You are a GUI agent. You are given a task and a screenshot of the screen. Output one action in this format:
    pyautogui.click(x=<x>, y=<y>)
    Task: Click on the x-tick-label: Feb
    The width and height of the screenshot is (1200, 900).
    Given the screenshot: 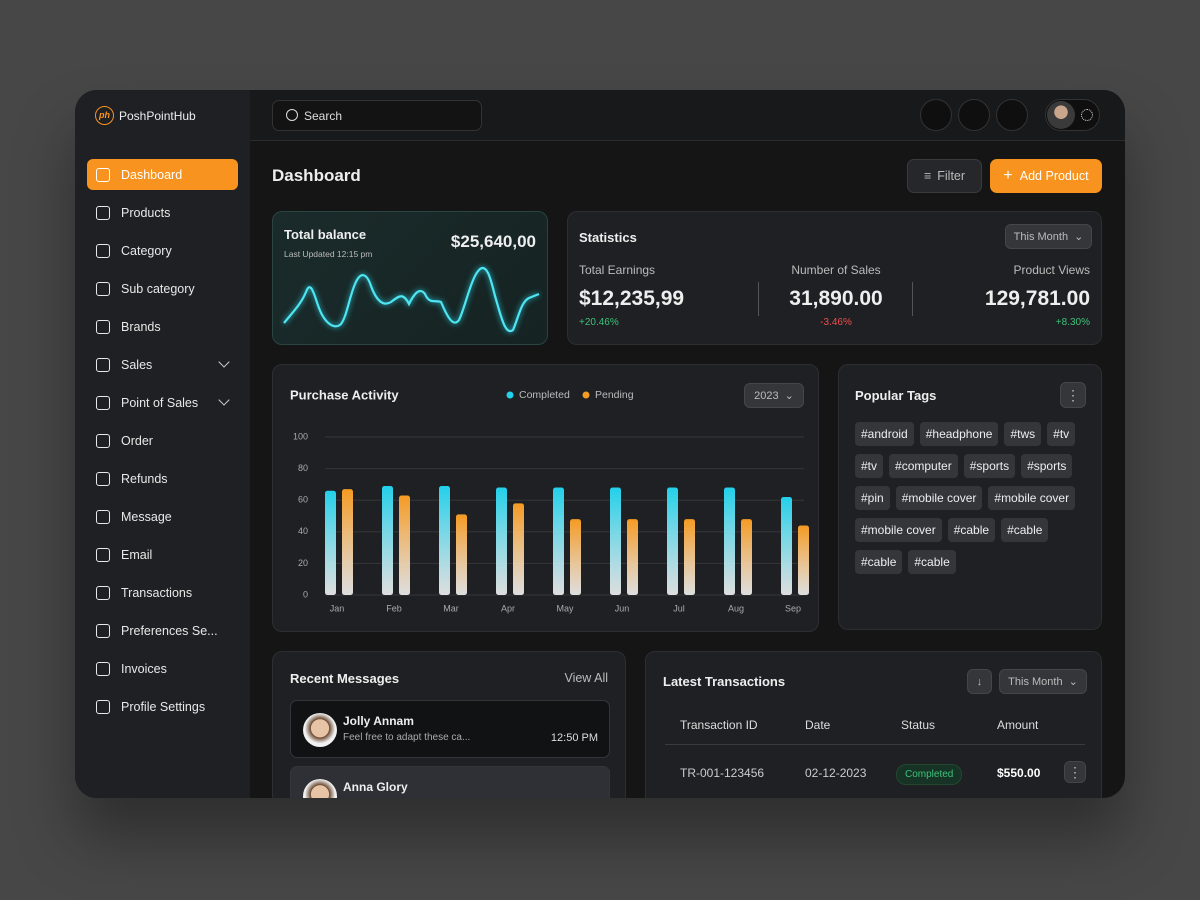 What is the action you would take?
    pyautogui.click(x=394, y=608)
    